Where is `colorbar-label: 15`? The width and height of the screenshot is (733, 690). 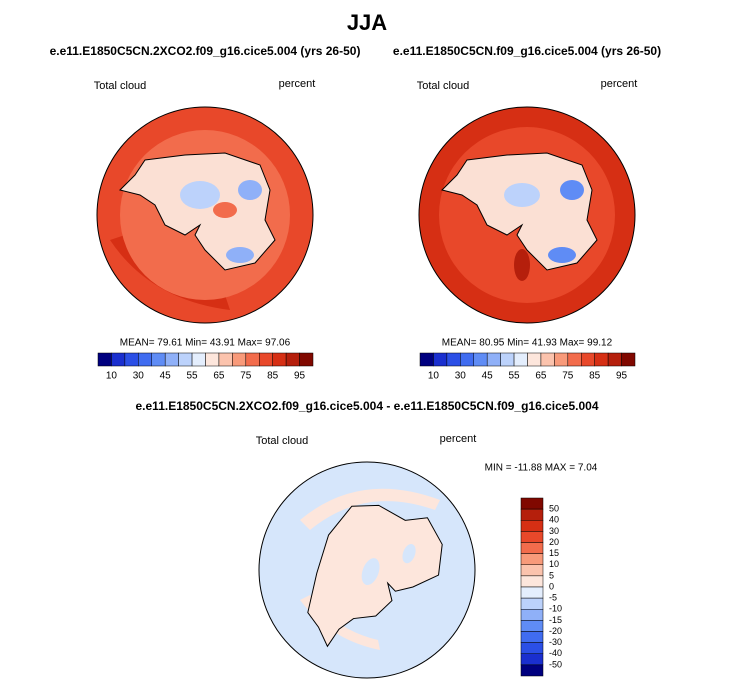 colorbar-label: 15 is located at coordinates (554, 553).